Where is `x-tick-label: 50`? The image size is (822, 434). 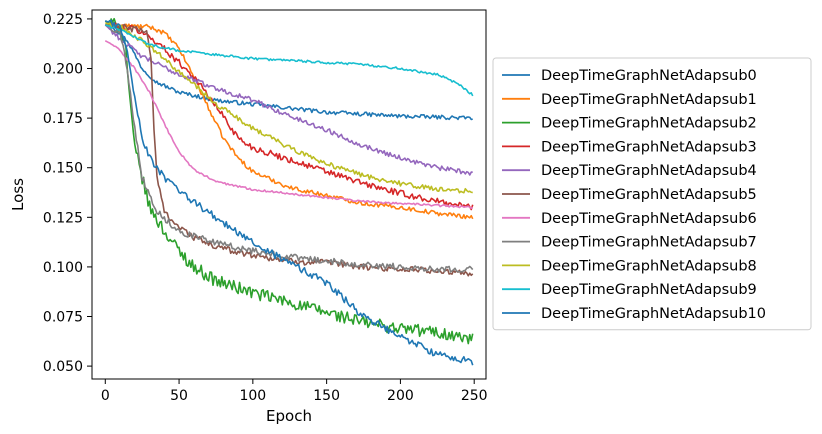 x-tick-label: 50 is located at coordinates (179, 396).